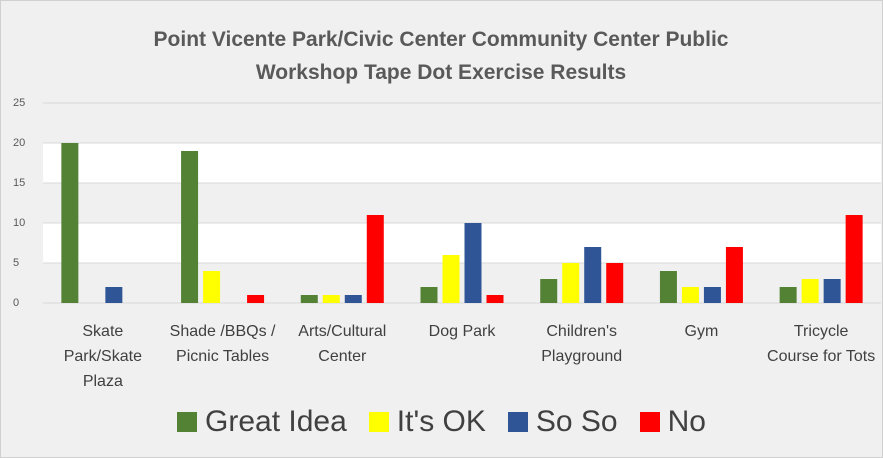 The width and height of the screenshot is (883, 458). Describe the element at coordinates (102, 356) in the screenshot. I see `x-tick-label: Skate Park/Skate Plaza` at that location.